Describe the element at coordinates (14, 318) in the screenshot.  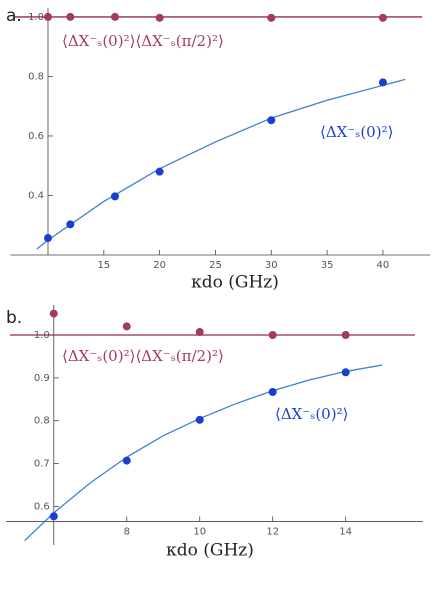
I see `panel-label: b.` at that location.